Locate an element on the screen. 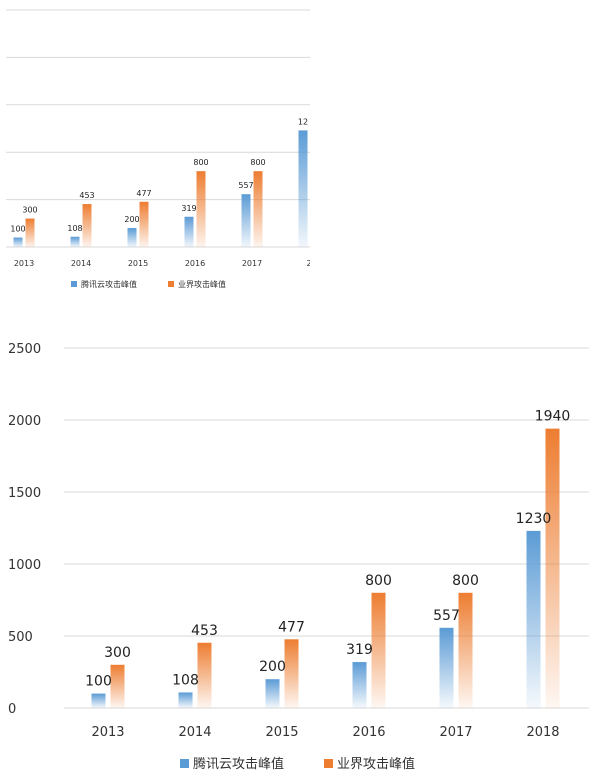 The height and width of the screenshot is (776, 589). data-label-tencent: 1230 is located at coordinates (534, 519).